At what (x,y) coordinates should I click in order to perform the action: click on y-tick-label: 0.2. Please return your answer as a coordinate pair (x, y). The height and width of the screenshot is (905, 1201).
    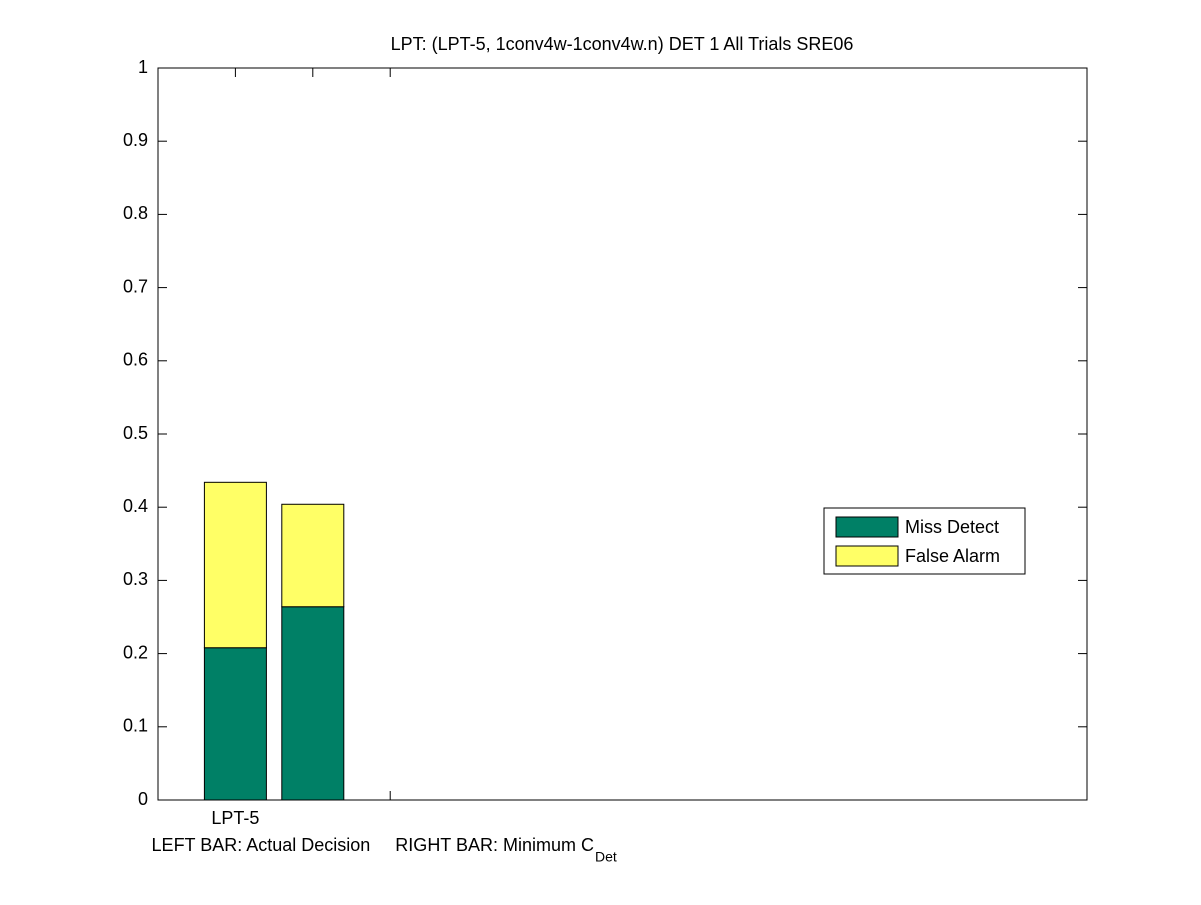
    Looking at the image, I should click on (135, 652).